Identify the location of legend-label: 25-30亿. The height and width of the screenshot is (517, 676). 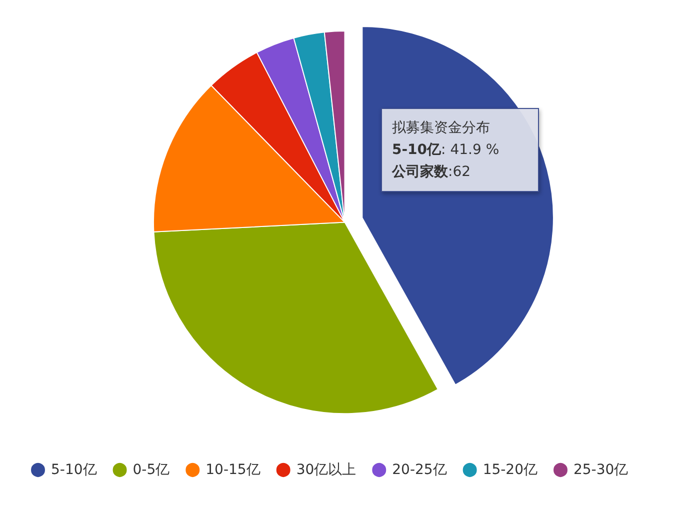
(600, 470).